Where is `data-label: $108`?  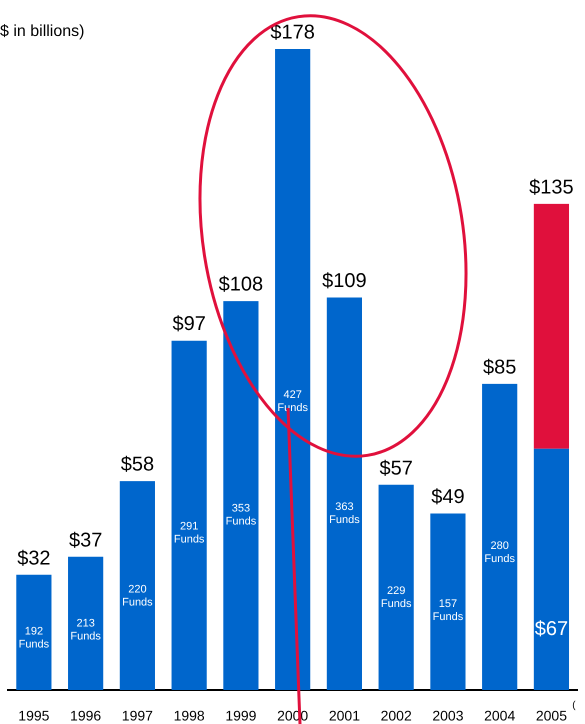
data-label: $108 is located at coordinates (241, 285).